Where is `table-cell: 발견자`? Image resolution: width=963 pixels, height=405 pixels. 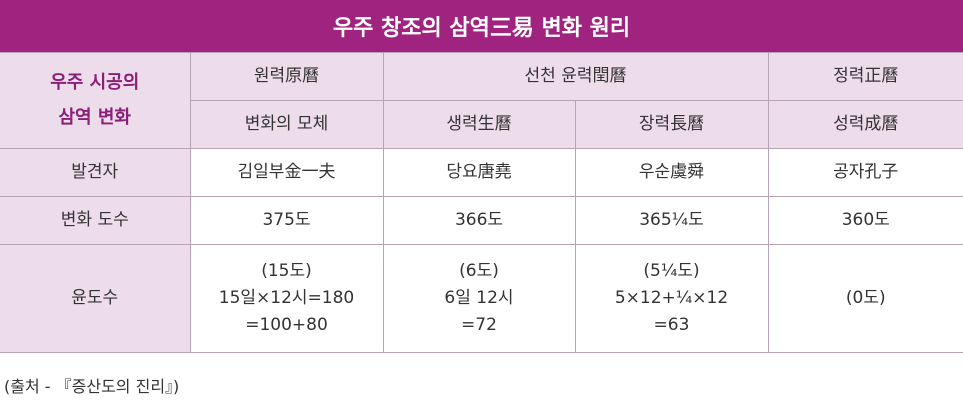 table-cell: 발견자 is located at coordinates (95, 172).